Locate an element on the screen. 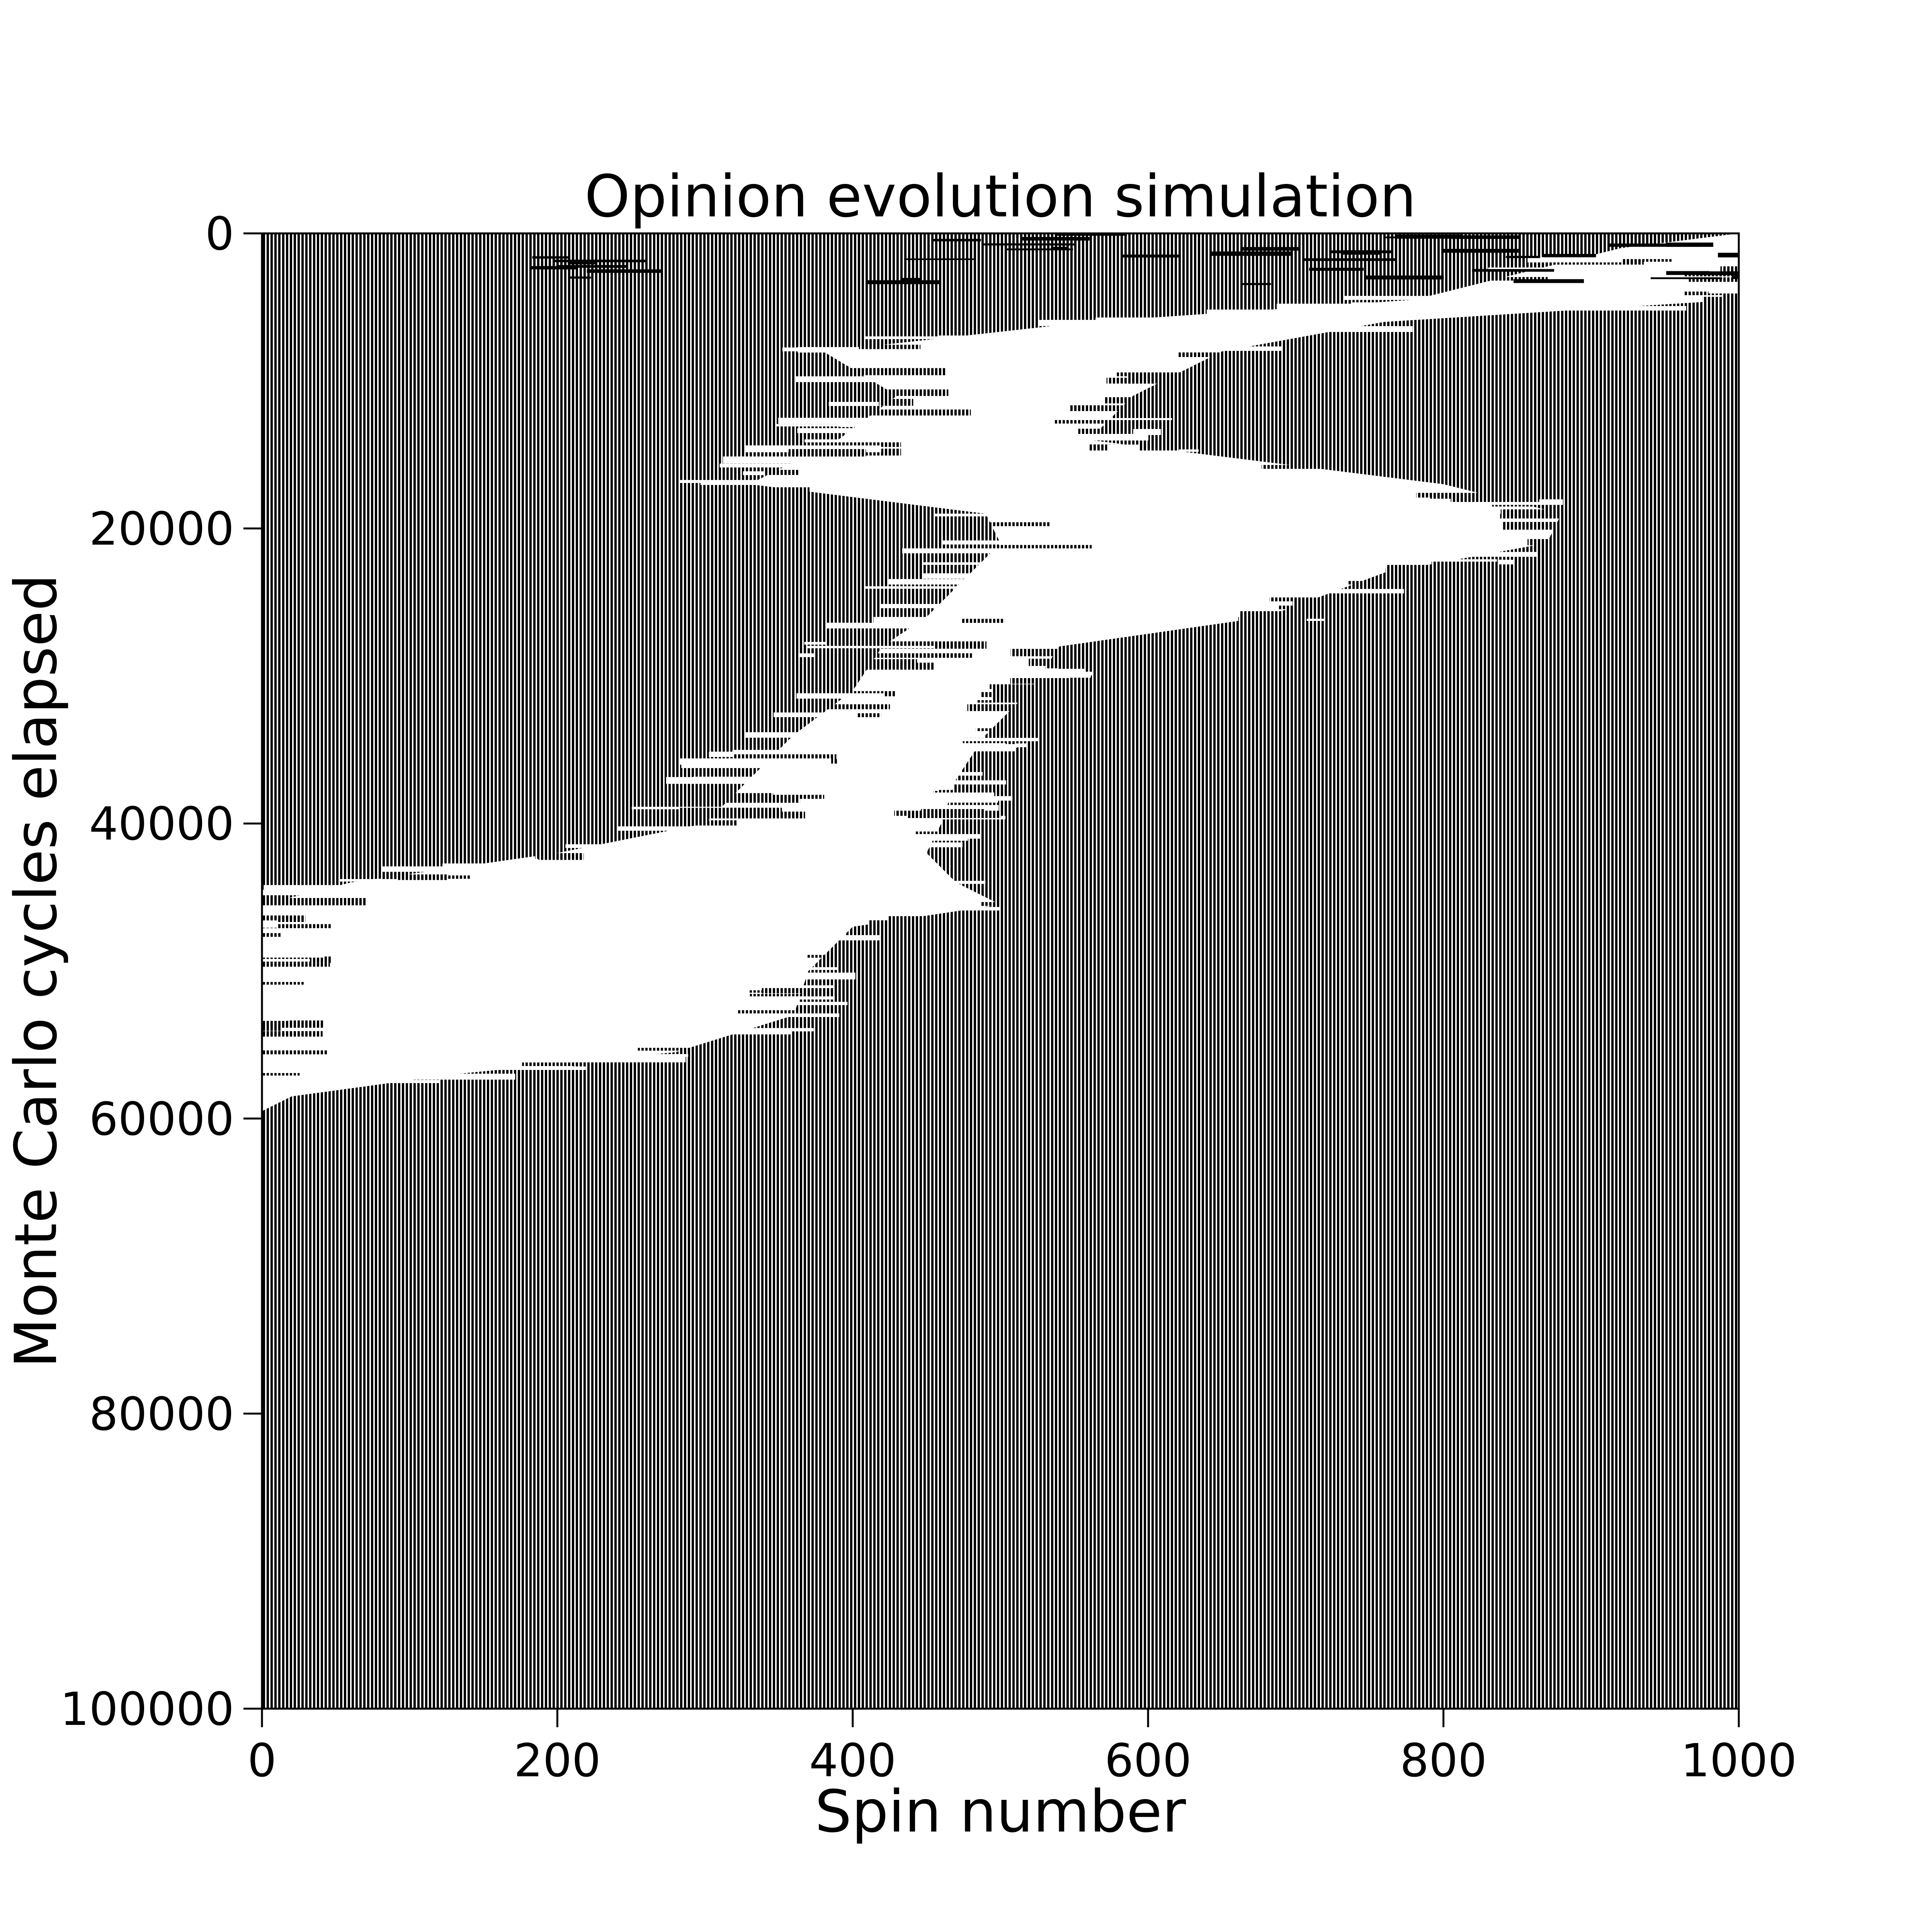 This screenshot has height=1932, width=1932. y-axis-label: Monte Carlo cycles elapsed is located at coordinates (37, 971).